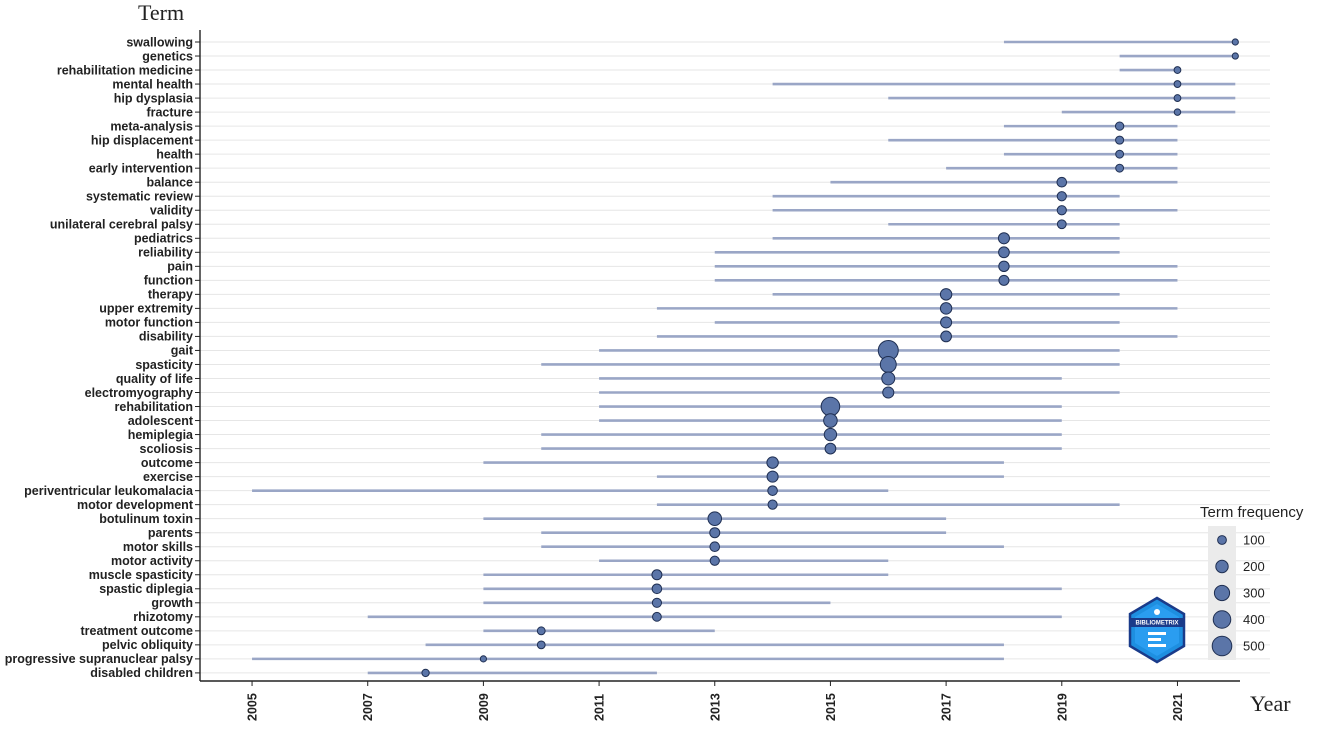  Describe the element at coordinates (168, 477) in the screenshot. I see `term-label: exercise` at that location.